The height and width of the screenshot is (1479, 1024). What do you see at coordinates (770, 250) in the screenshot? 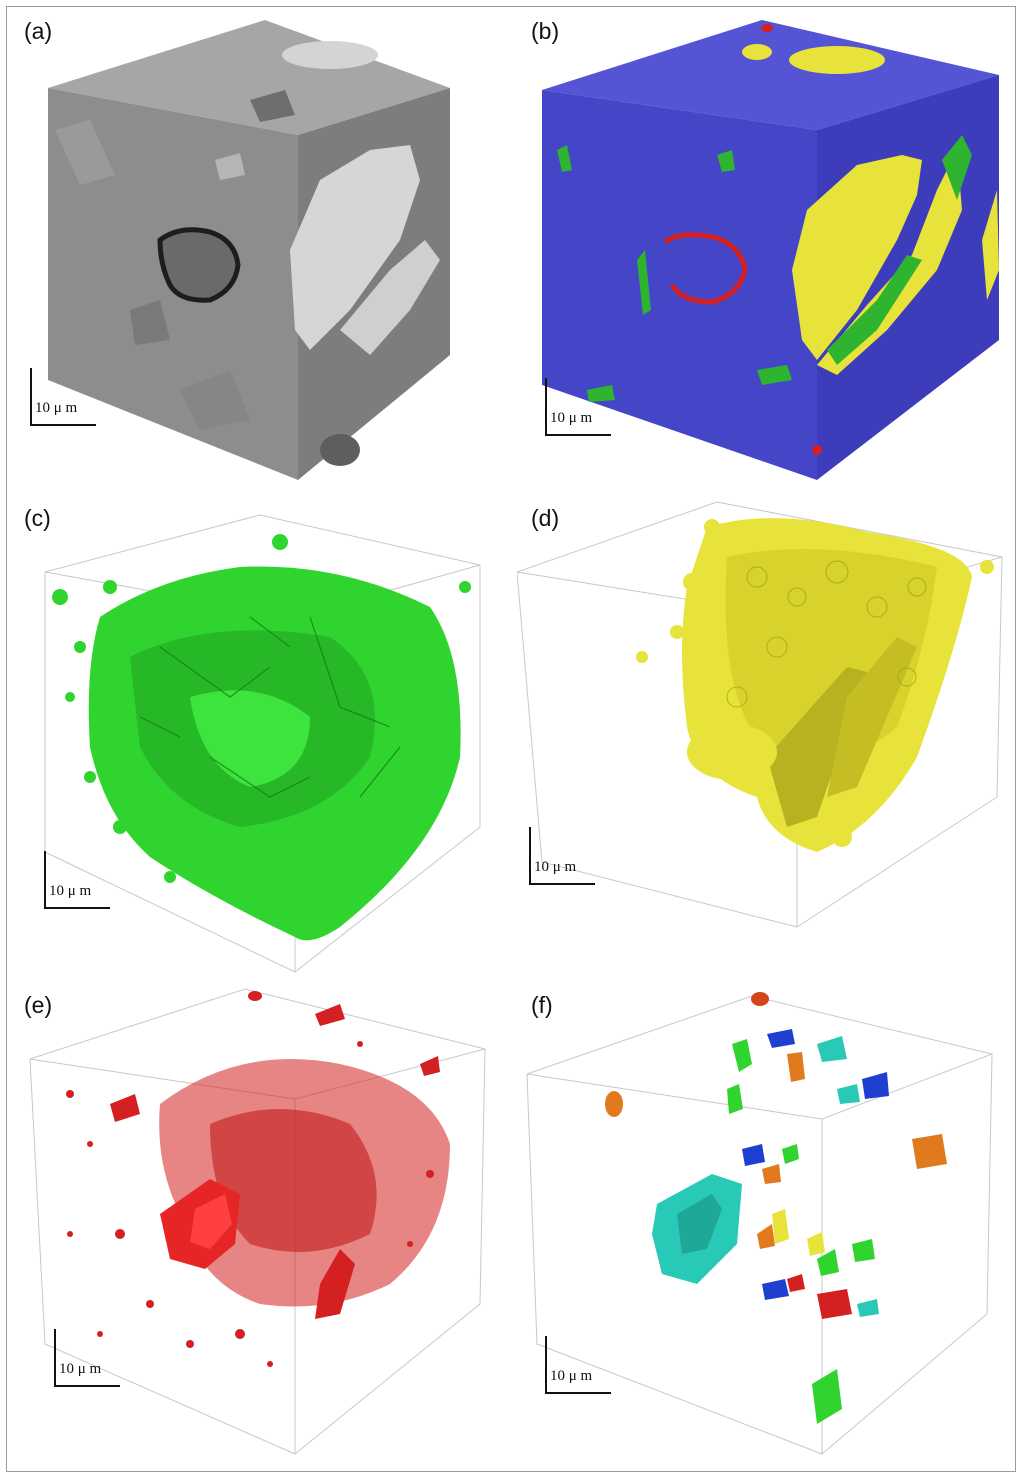
I see `segmented-volume-render` at bounding box center [770, 250].